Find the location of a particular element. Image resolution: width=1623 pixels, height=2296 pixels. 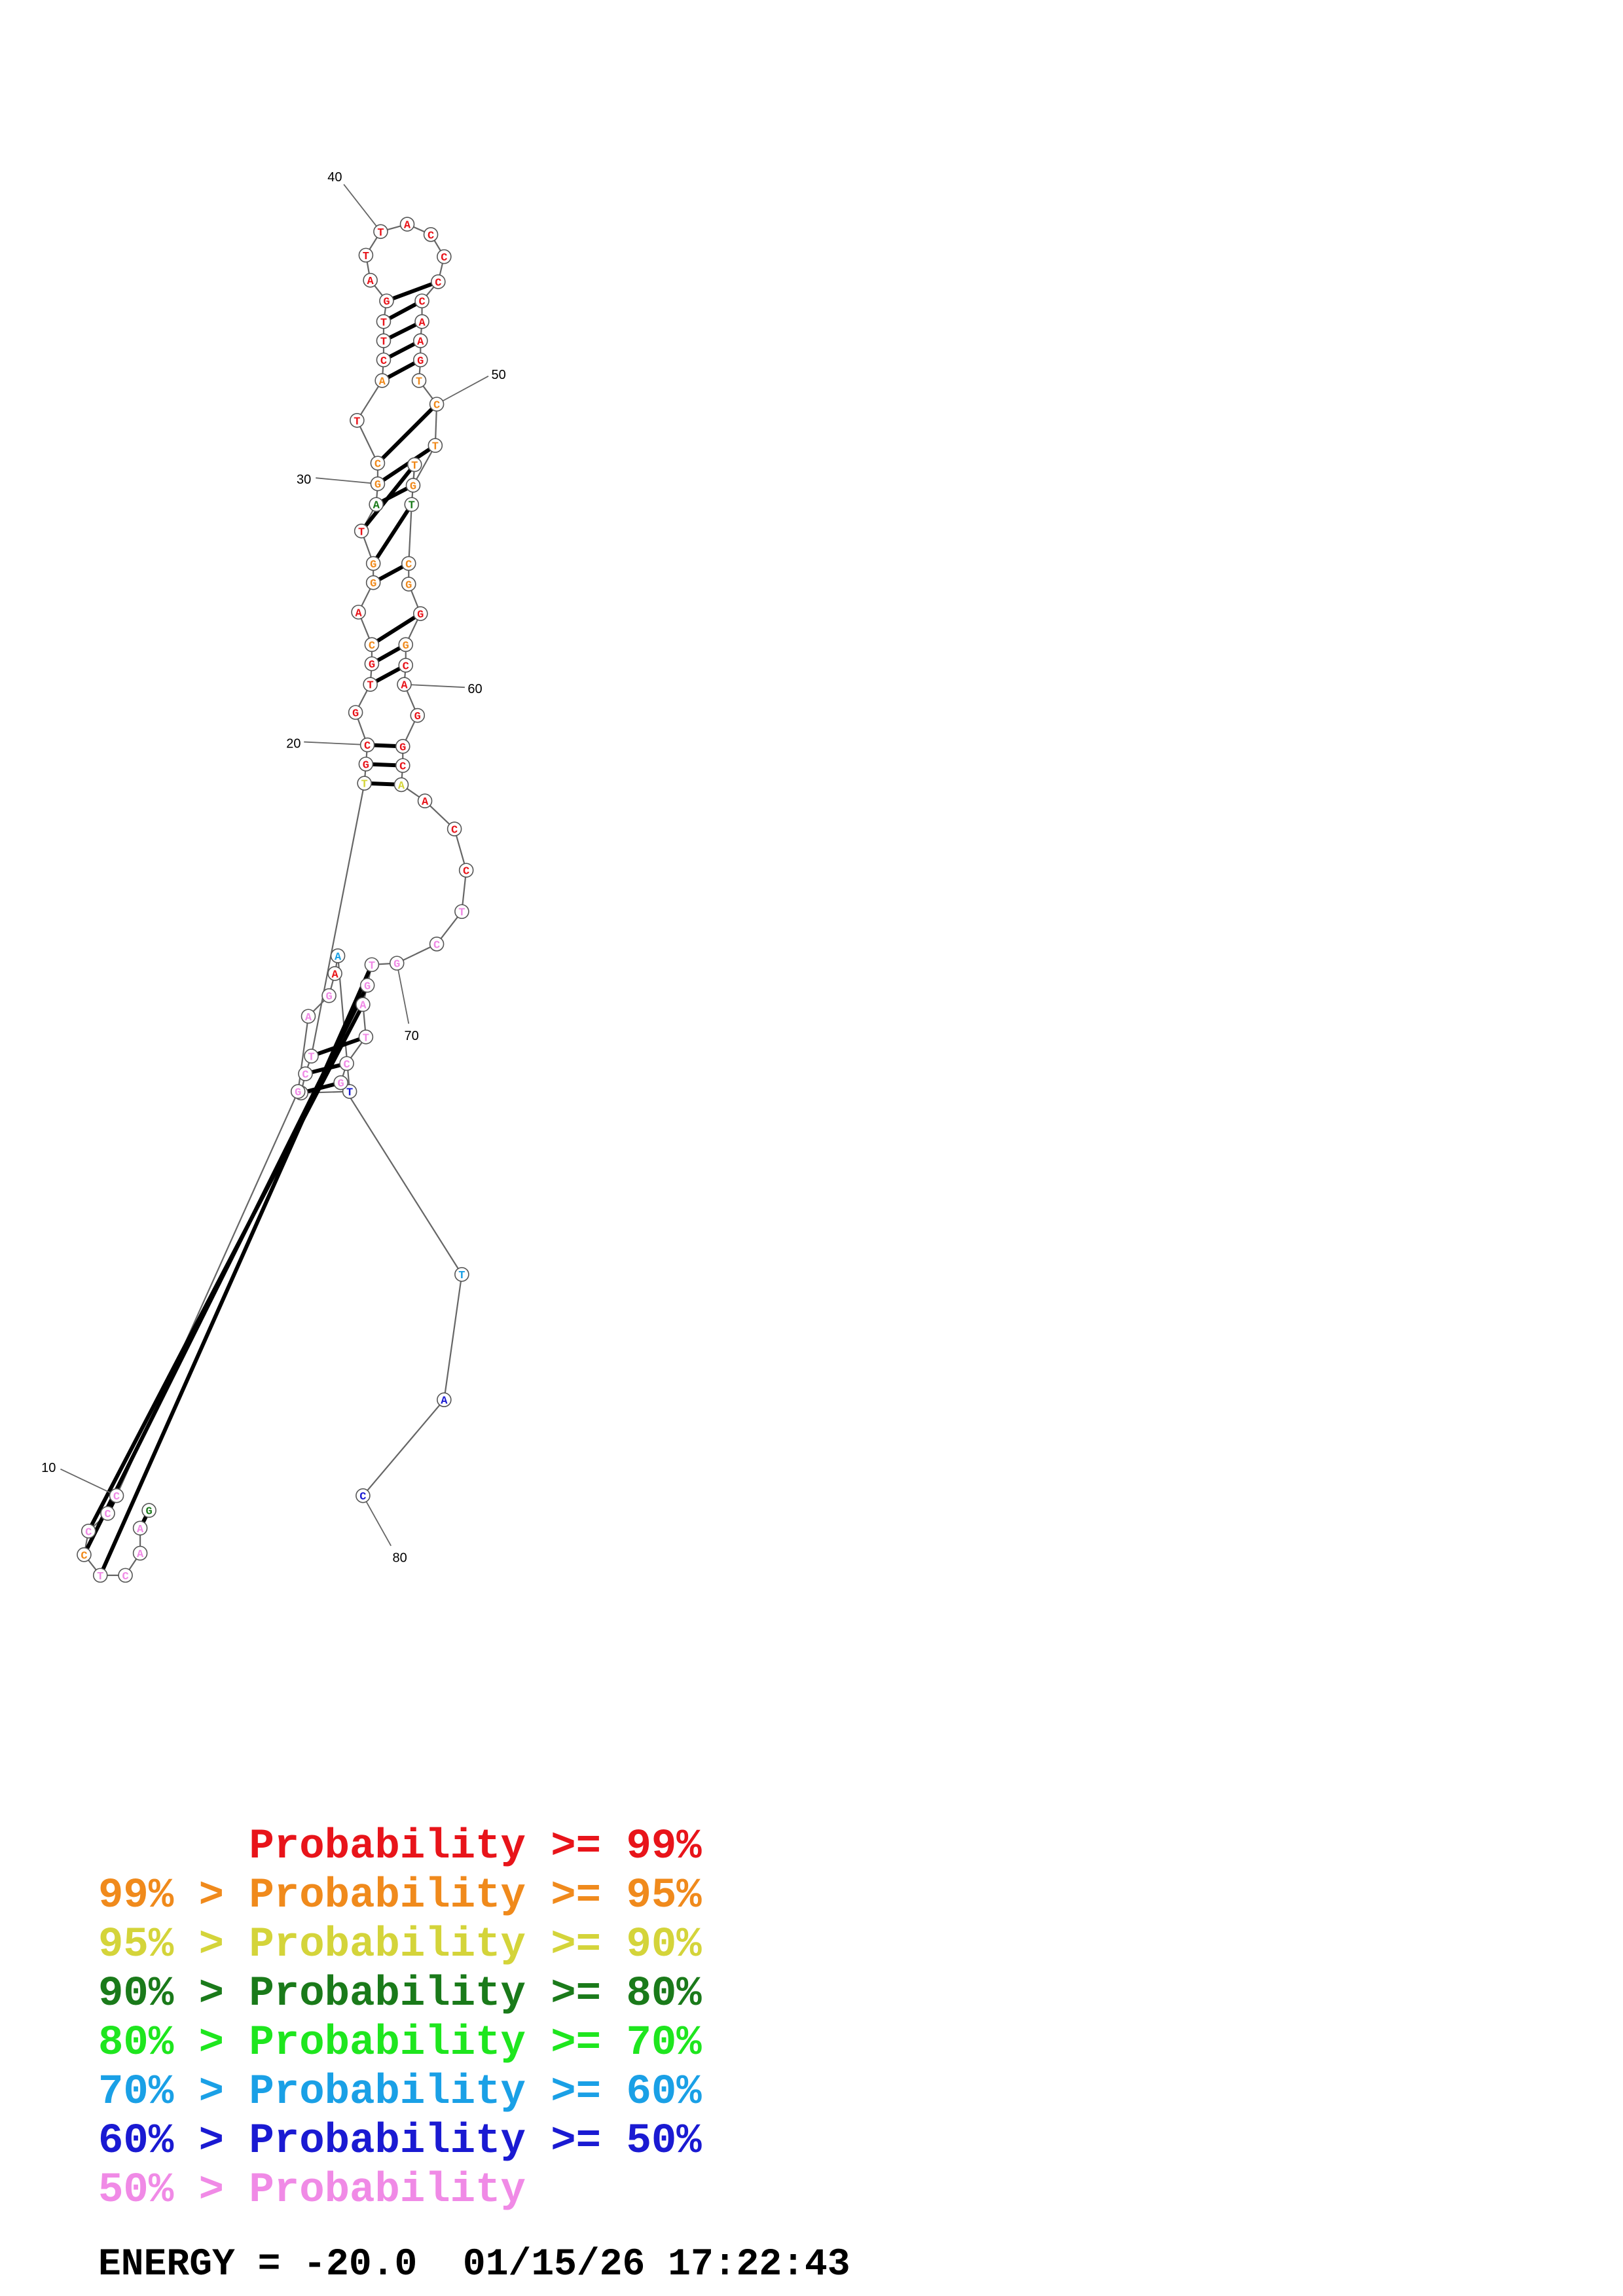

legend-row: 70% > Probability >= 60% is located at coordinates (400, 2092).